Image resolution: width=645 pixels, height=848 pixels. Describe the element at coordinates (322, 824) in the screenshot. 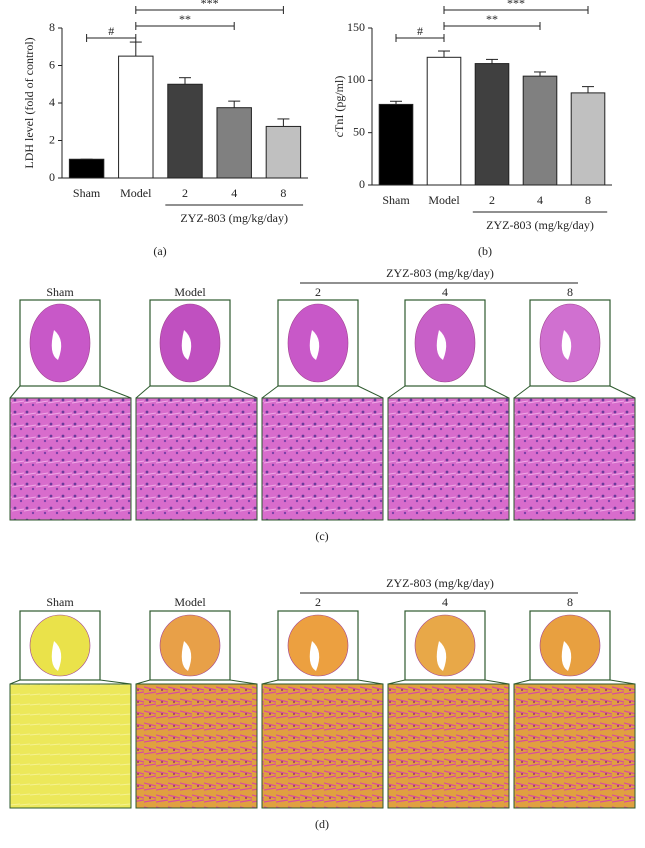

I see `panel-label: (d)` at that location.